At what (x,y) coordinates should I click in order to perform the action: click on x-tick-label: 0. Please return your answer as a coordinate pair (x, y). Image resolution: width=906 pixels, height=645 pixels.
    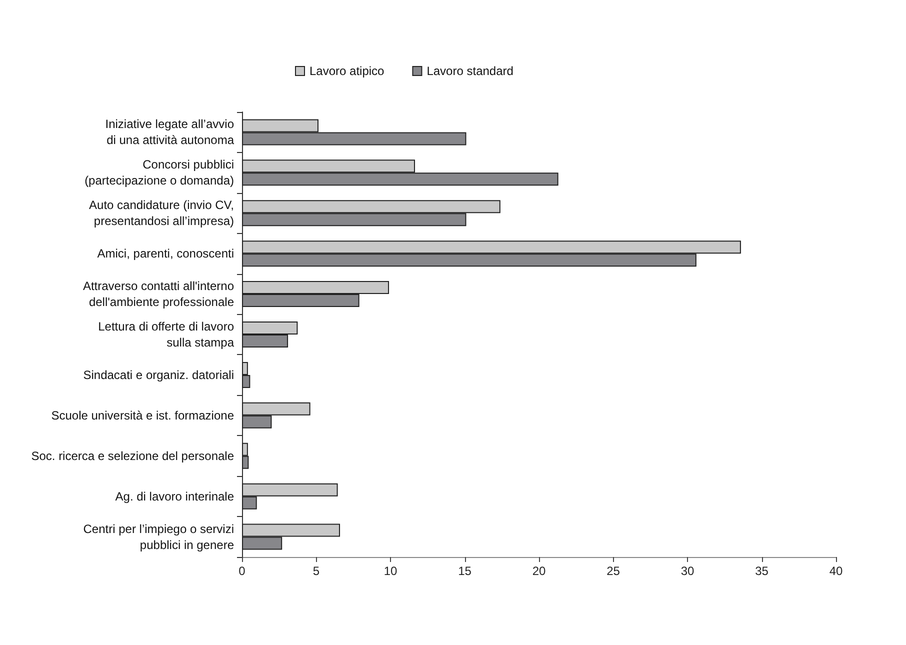
    Looking at the image, I should click on (242, 571).